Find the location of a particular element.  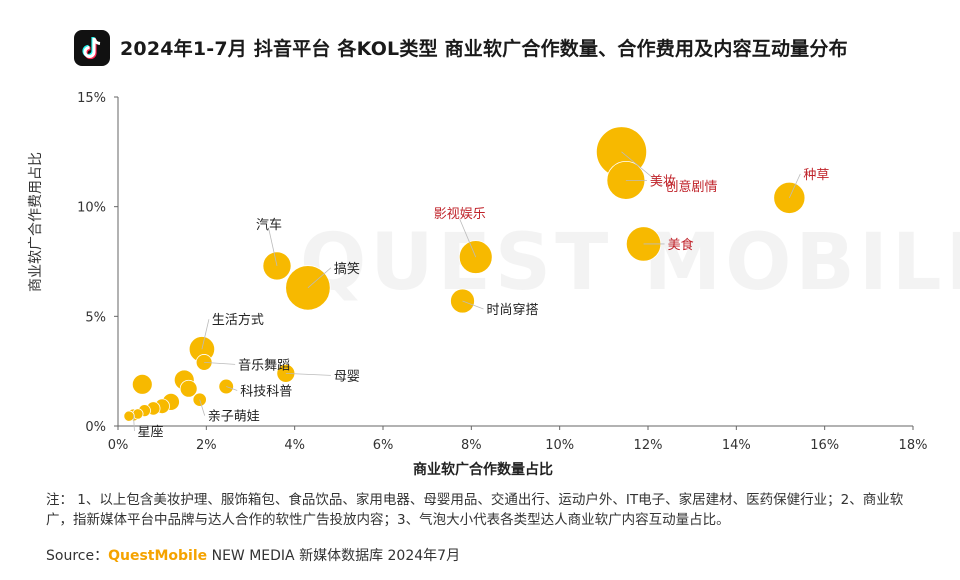

source-brand: QuestMobile is located at coordinates (158, 556).